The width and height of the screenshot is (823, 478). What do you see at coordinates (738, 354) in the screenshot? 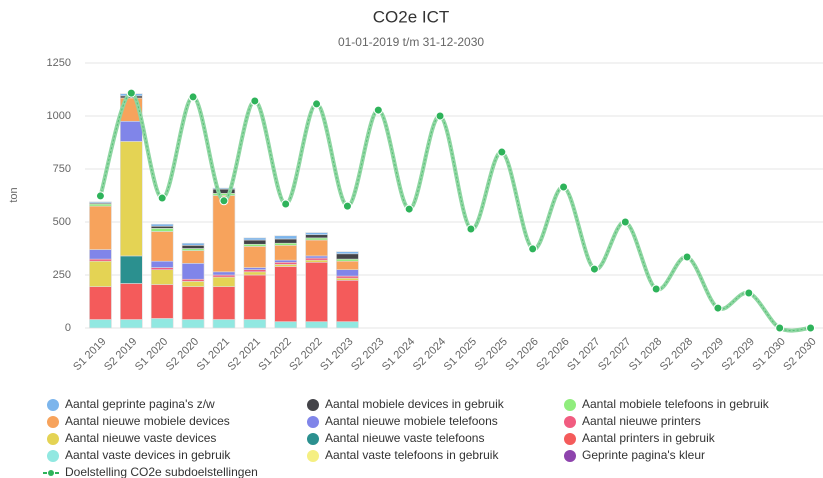
I see `x-tick-label: S2 2029` at bounding box center [738, 354].